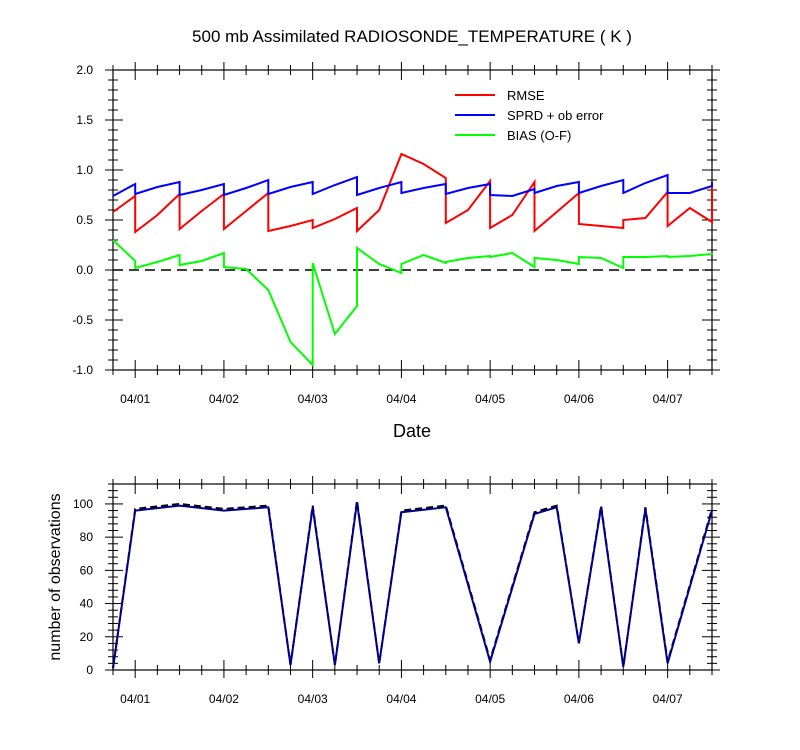  What do you see at coordinates (412, 185) in the screenshot?
I see `series-line-sprd-ob-error` at bounding box center [412, 185].